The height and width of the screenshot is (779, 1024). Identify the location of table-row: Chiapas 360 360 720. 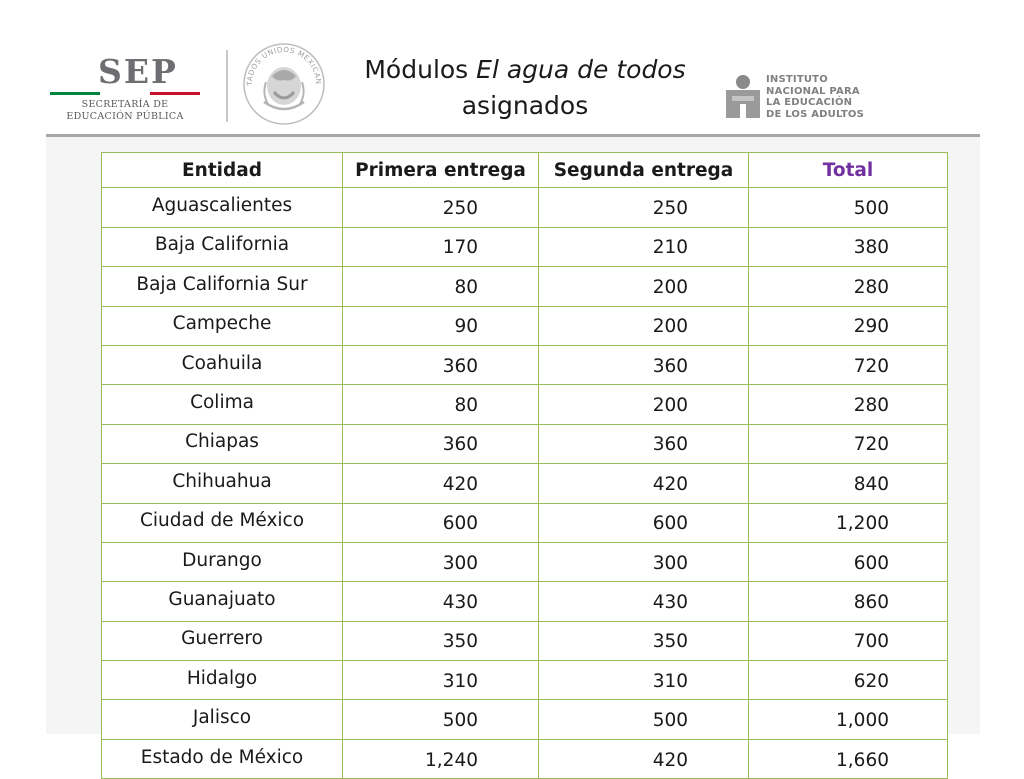
(524, 444).